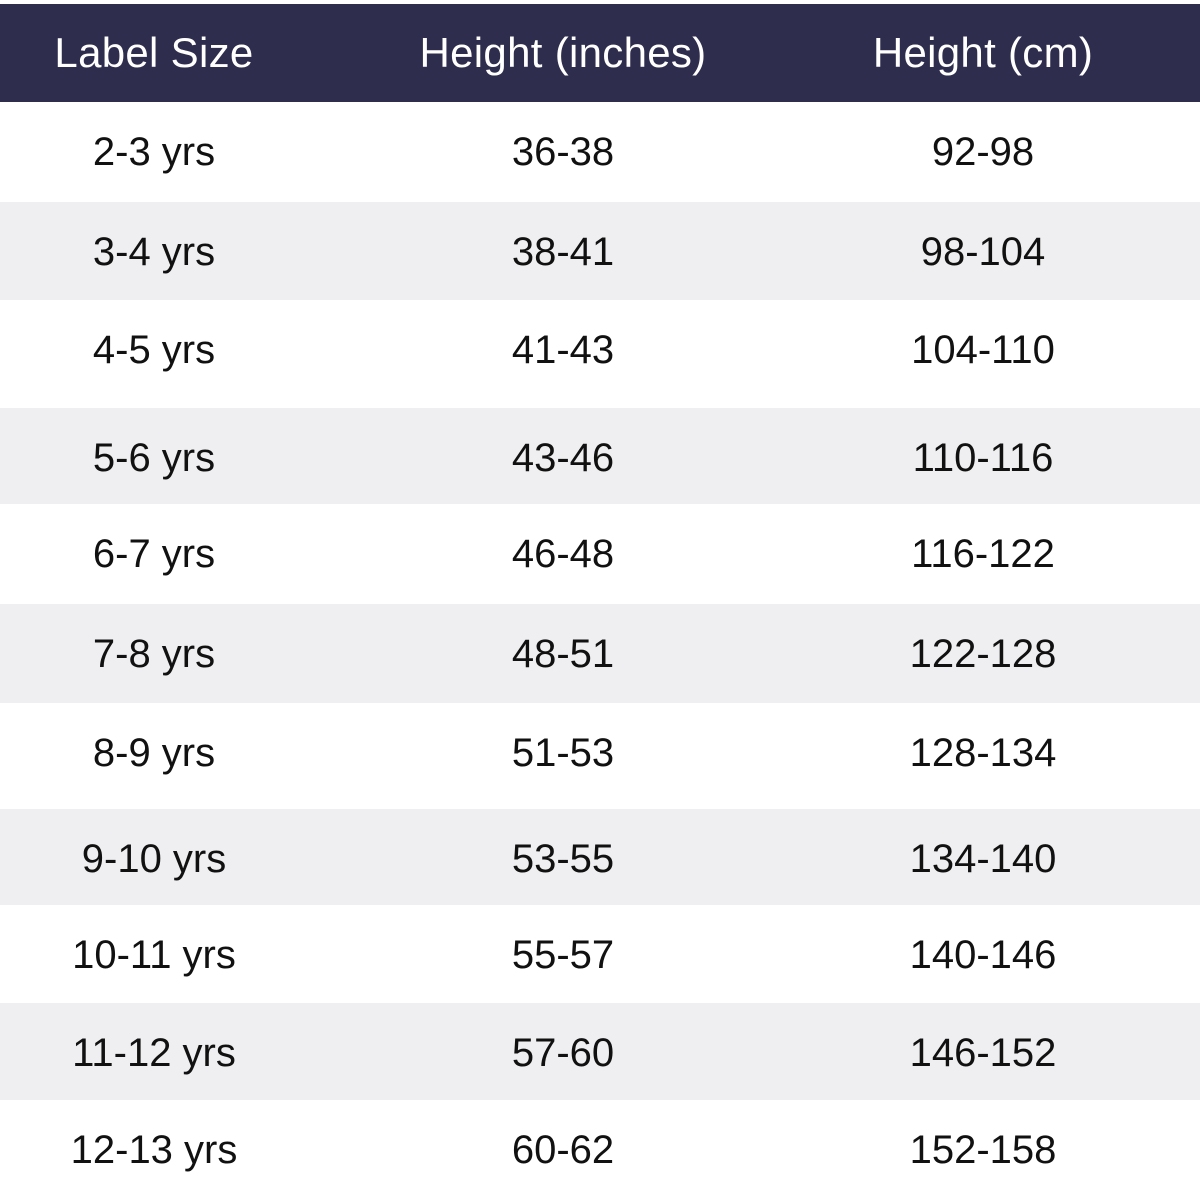 This screenshot has height=1200, width=1200. Describe the element at coordinates (983, 349) in the screenshot. I see `cell-height-cm: 104-110` at that location.